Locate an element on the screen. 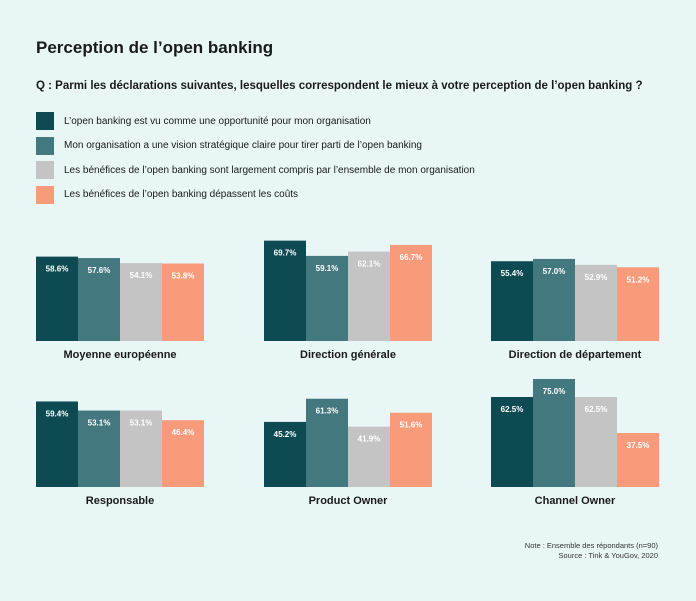 This screenshot has height=601, width=696. panel-4: 59.4% 53.1% 53.1% 46.4% Responsable is located at coordinates (120, 454).